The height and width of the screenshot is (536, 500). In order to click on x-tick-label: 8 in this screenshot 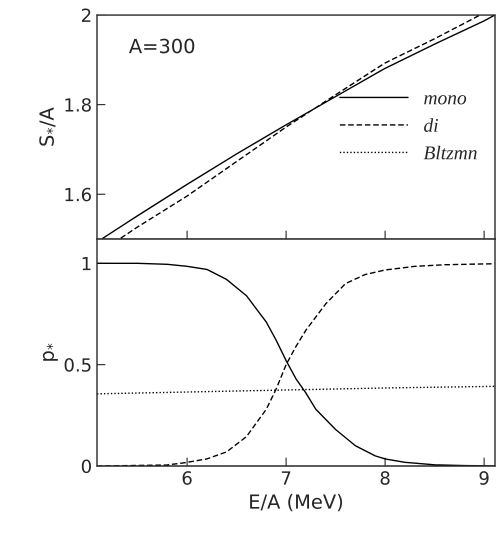, I will do `click(385, 478)`.